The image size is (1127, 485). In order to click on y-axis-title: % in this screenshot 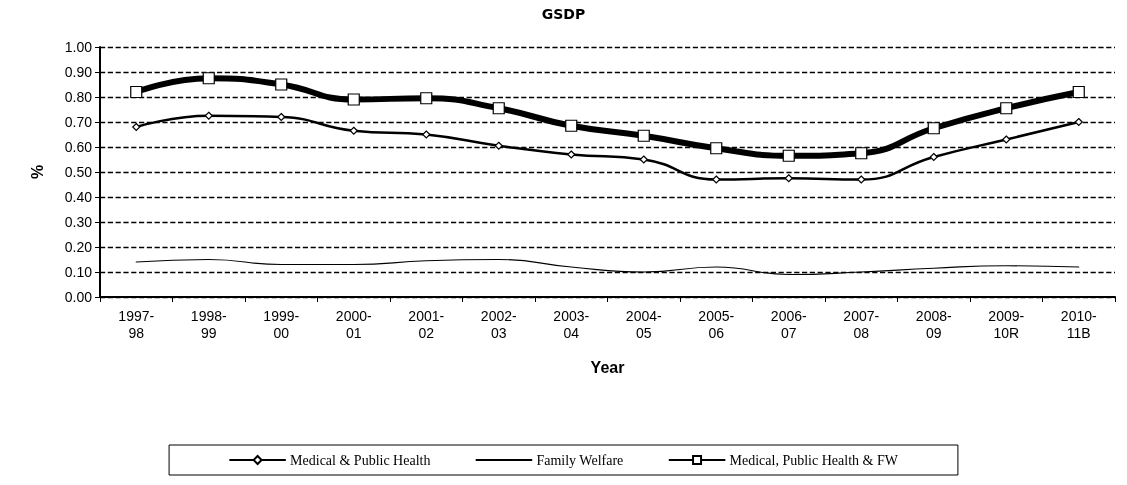, I will do `click(37, 172)`.